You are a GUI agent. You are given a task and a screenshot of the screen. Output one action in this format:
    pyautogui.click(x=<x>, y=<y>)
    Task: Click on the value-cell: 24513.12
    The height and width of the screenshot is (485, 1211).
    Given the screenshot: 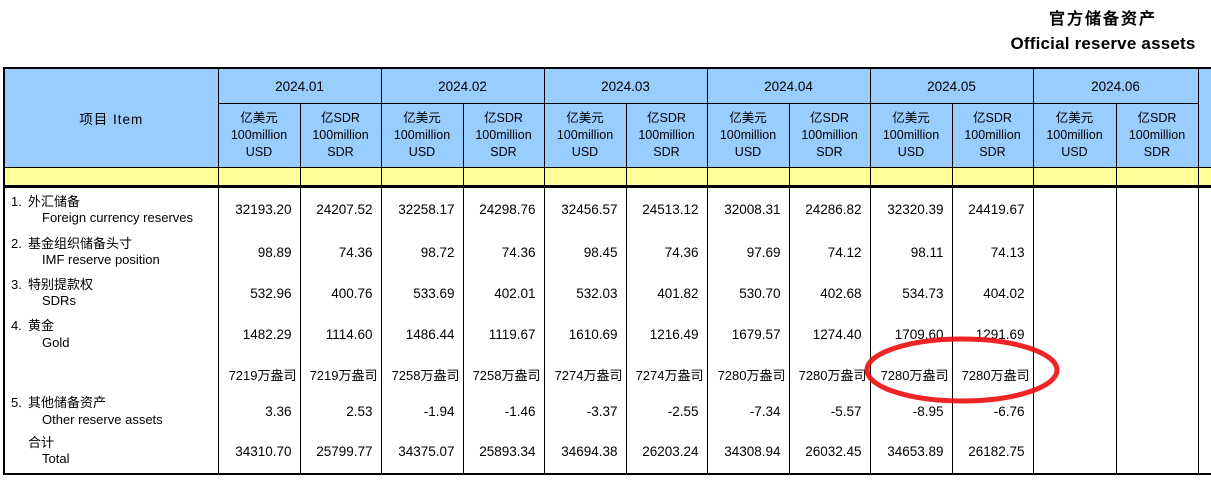 What is the action you would take?
    pyautogui.click(x=666, y=209)
    